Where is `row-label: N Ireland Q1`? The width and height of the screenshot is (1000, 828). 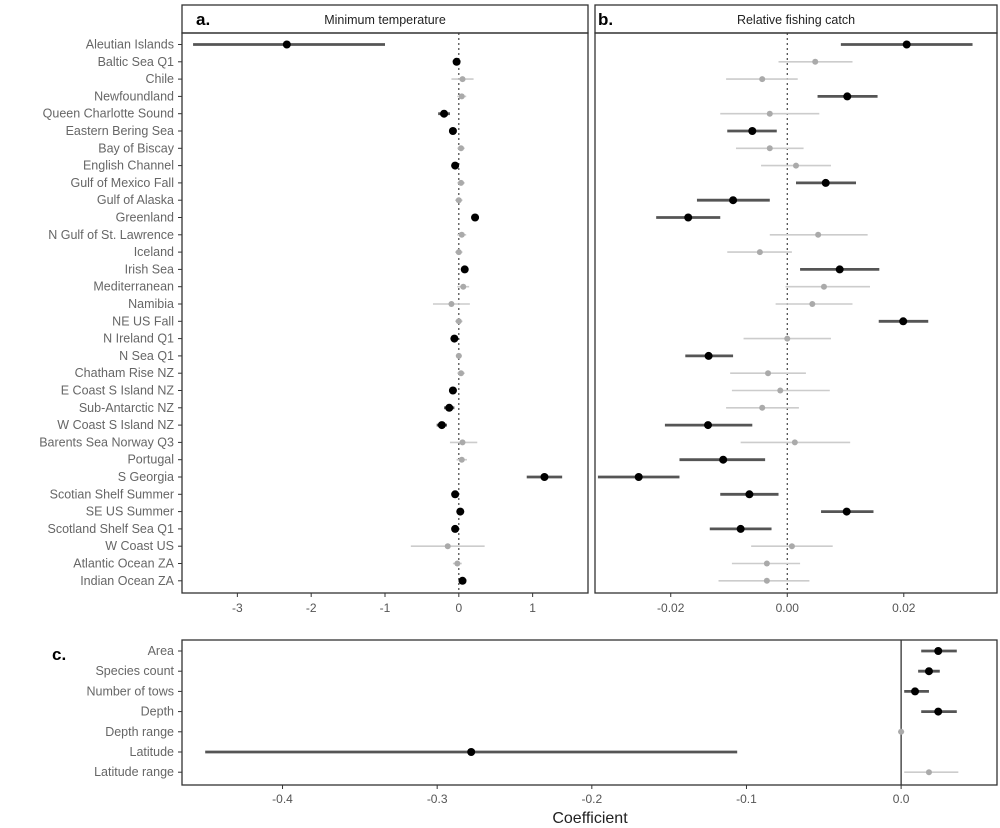 row-label: N Ireland Q1 is located at coordinates (138, 339).